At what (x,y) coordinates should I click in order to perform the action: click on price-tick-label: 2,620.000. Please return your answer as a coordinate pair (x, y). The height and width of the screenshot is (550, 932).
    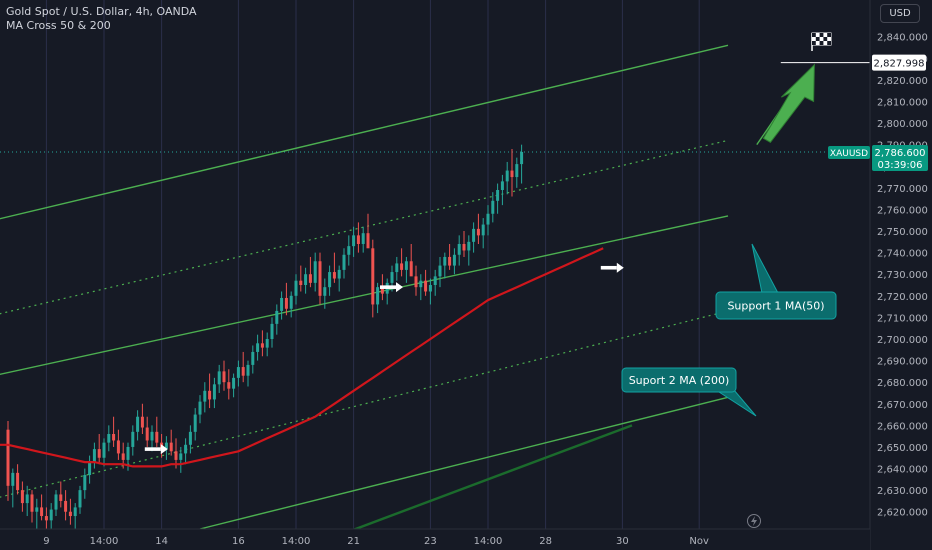
    Looking at the image, I should click on (902, 513).